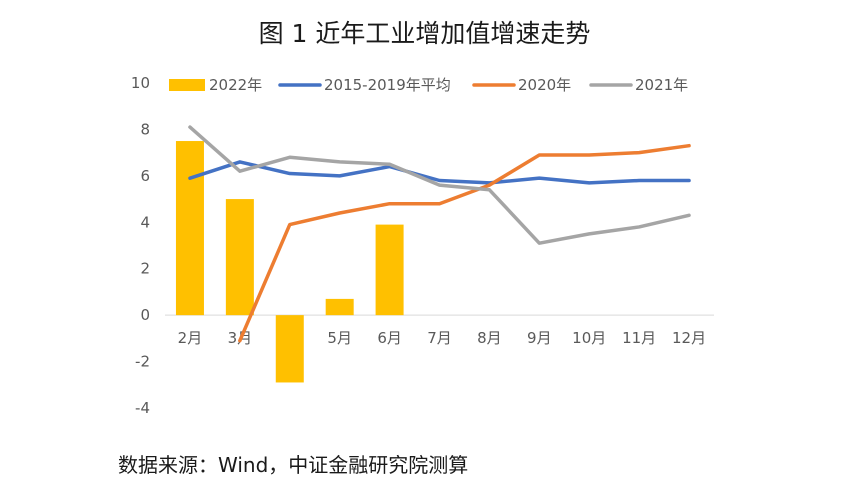 Image resolution: width=849 pixels, height=490 pixels. Describe the element at coordinates (190, 338) in the screenshot. I see `x-tick-label: 2月` at that location.